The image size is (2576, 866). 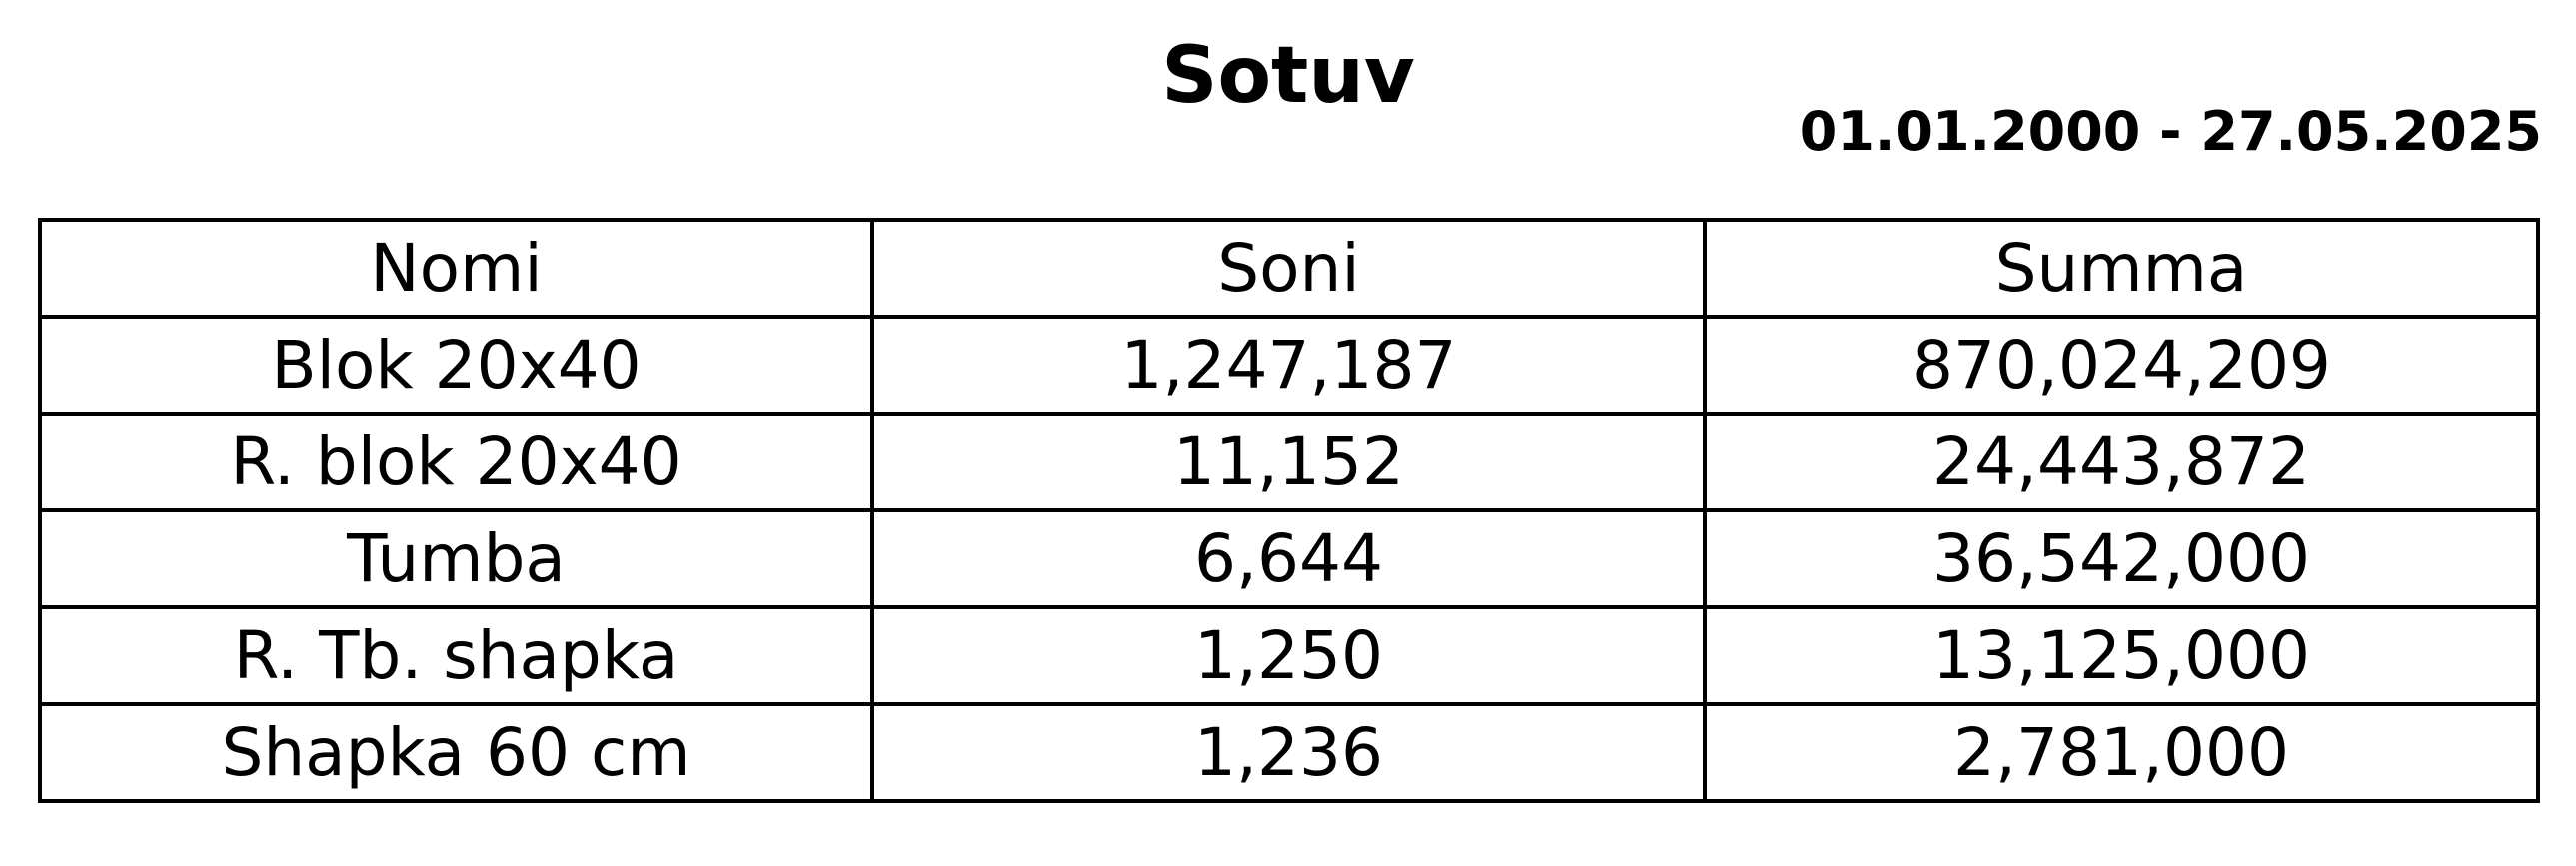 I want to click on table-header-row: Nomi Soni Summa, so click(x=1289, y=268).